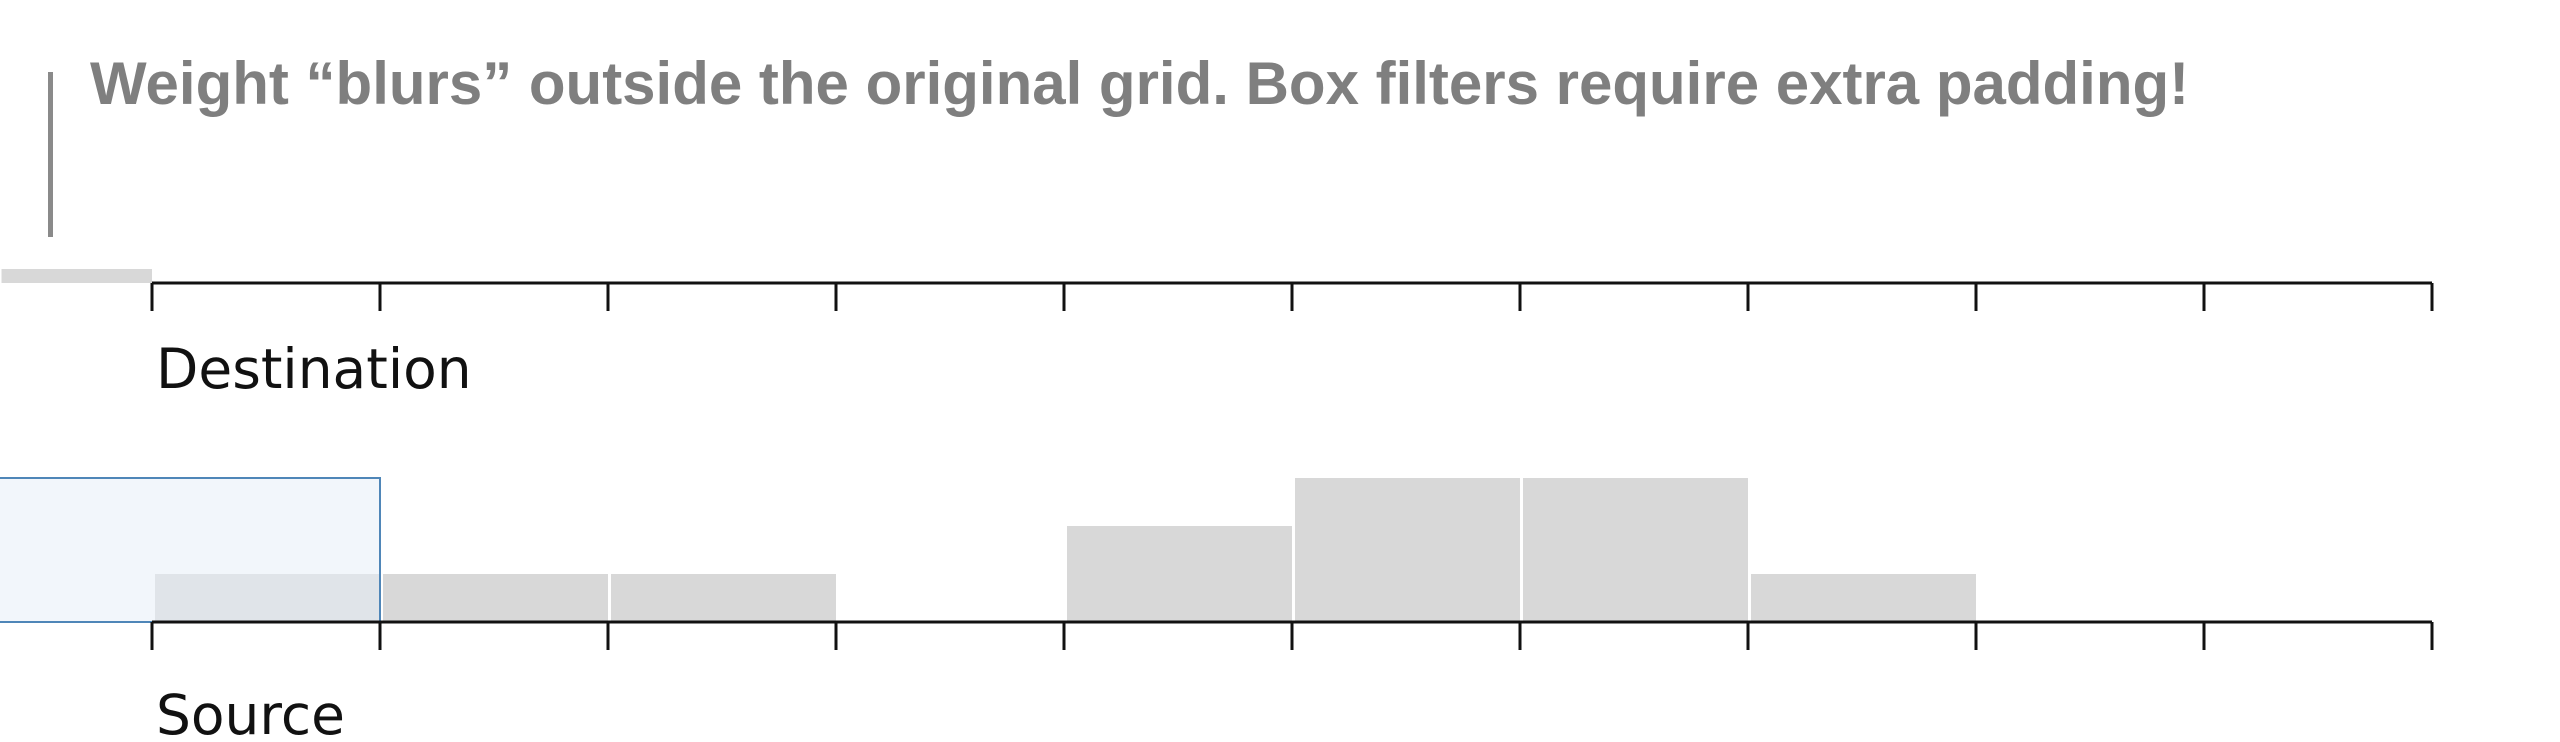 This screenshot has height=742, width=2560. What do you see at coordinates (190, 550) in the screenshot?
I see `box-filter-kernel` at bounding box center [190, 550].